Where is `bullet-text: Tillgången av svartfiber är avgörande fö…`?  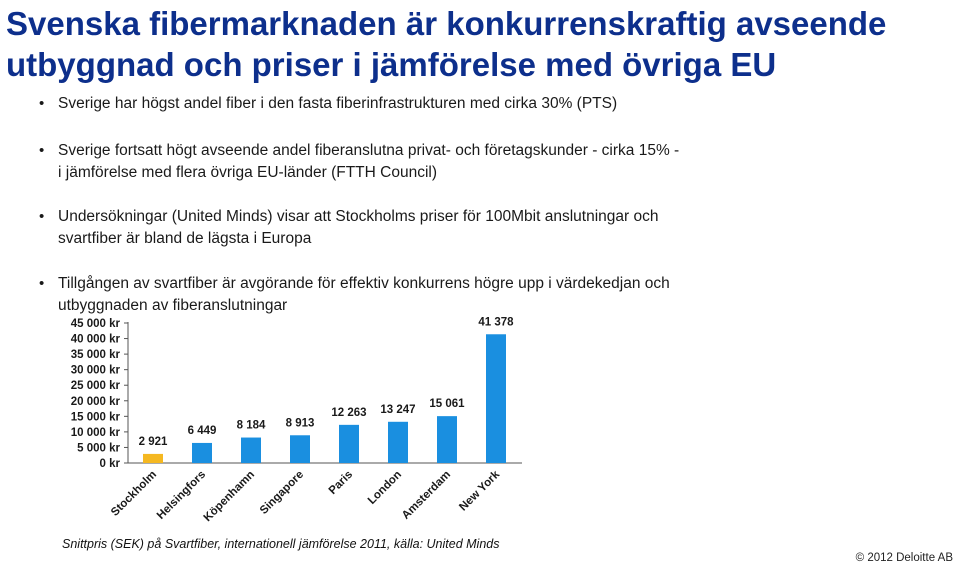
bullet-text: Tillgången av svartfiber är avgörande fö… is located at coordinates (364, 283).